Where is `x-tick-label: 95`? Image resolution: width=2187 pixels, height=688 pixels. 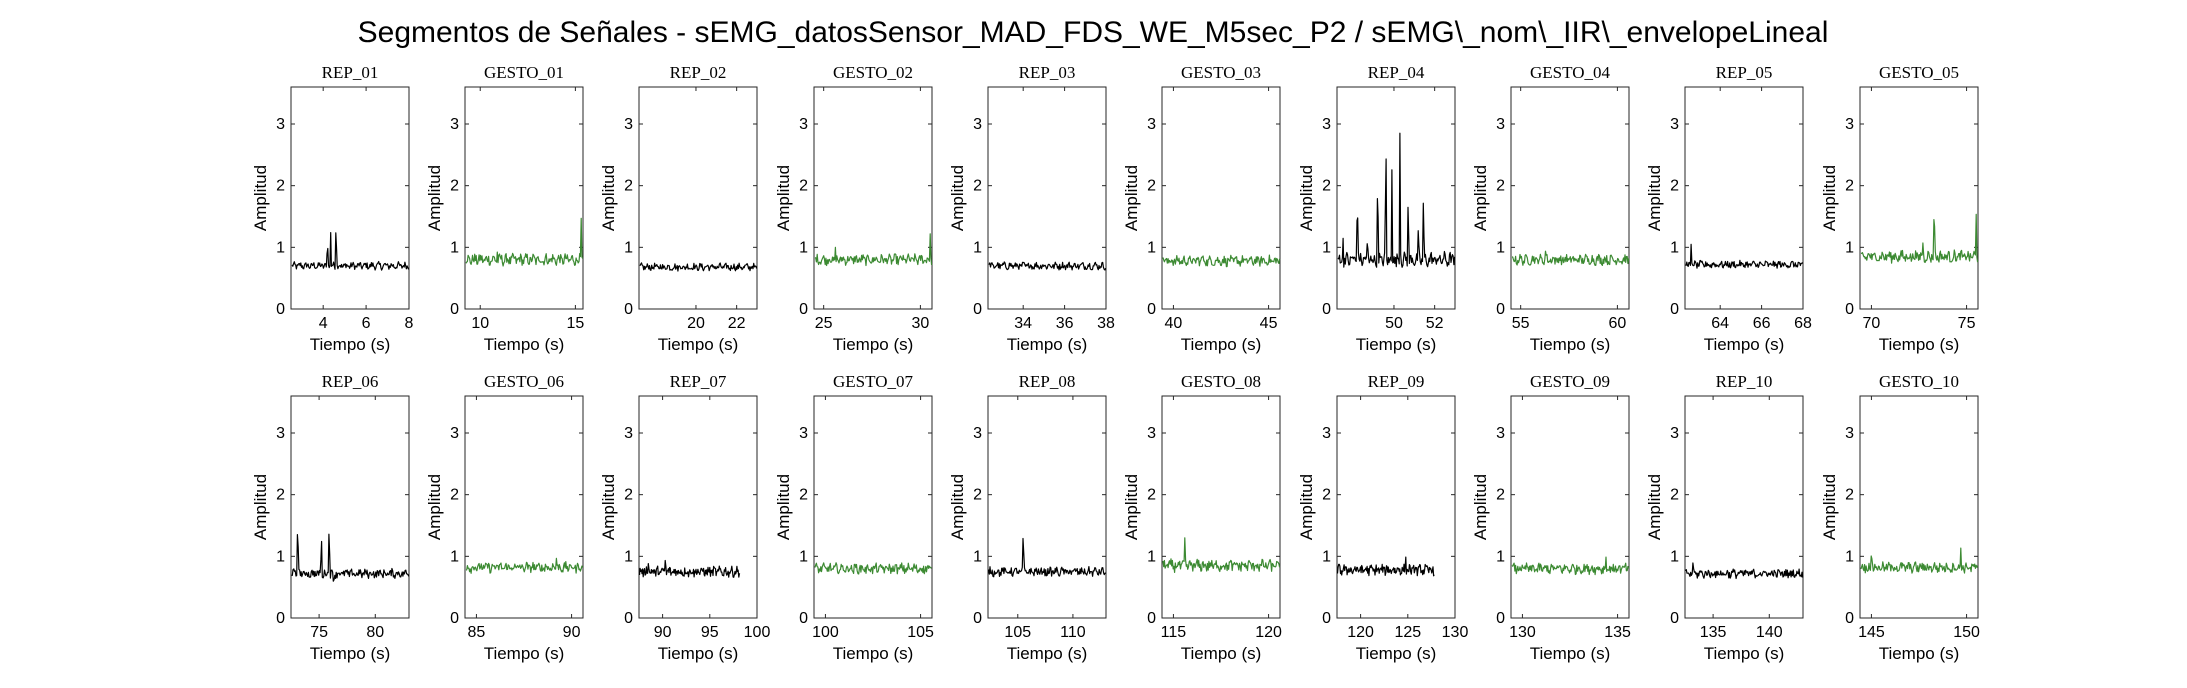
x-tick-label: 95 is located at coordinates (710, 632).